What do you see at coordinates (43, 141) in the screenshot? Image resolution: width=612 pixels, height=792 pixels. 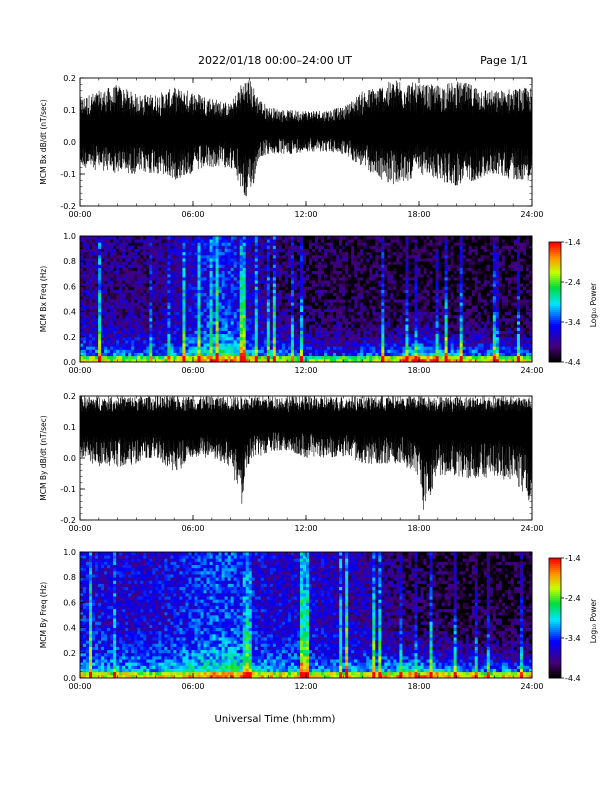 I see `y-axis-label: MCM Bx dB/dt (nT/sec)` at bounding box center [43, 141].